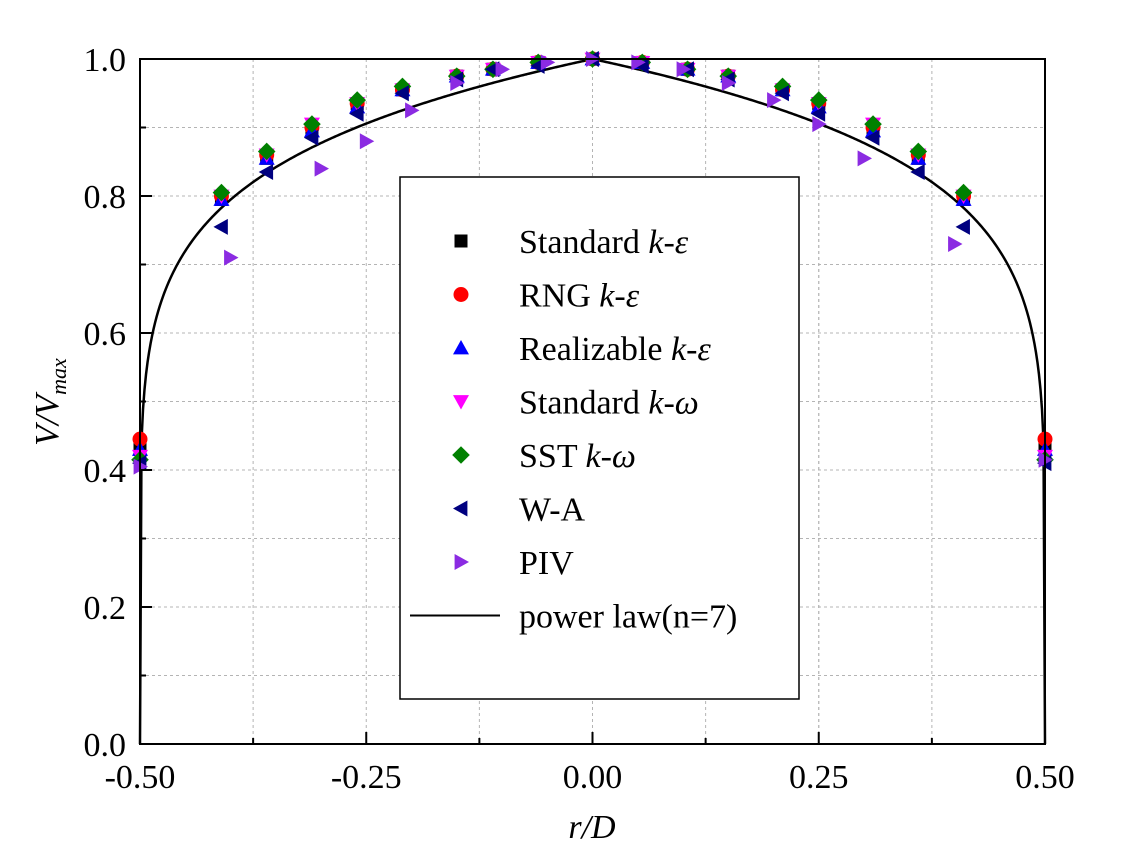  What do you see at coordinates (105, 745) in the screenshot?
I see `y-tick-label: 0.0` at bounding box center [105, 745].